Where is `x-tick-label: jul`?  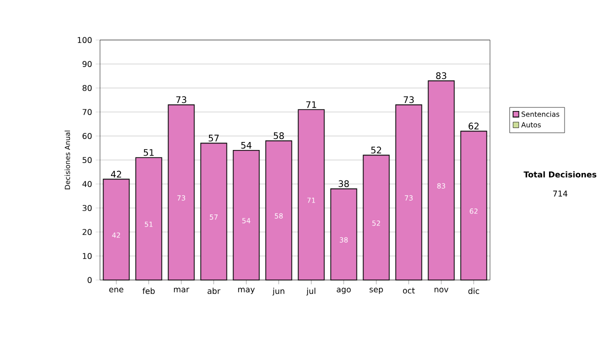
x-tick-label: jul is located at coordinates (311, 292).